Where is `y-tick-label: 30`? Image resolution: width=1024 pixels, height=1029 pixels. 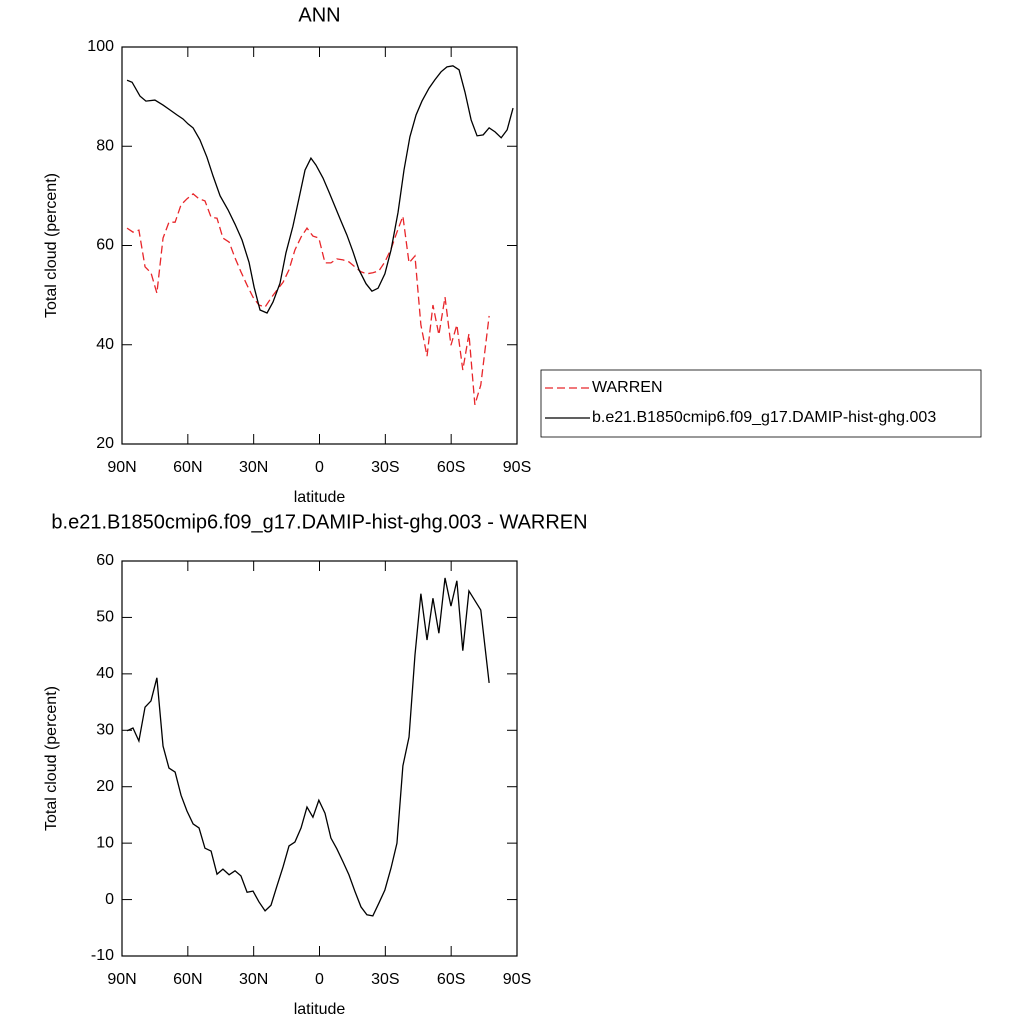
y-tick-label: 30 is located at coordinates (105, 730).